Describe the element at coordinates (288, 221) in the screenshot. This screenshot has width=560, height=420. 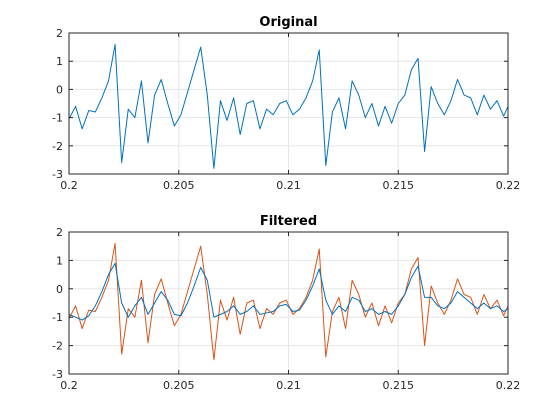
I see `chart-title: Filtered` at that location.